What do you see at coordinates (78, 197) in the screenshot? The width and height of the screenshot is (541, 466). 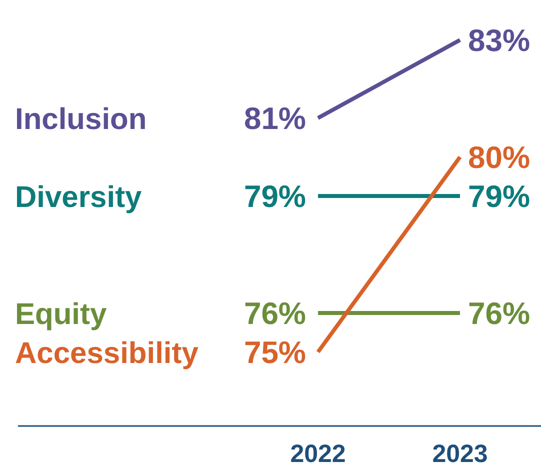 I see `text: Diversity` at bounding box center [78, 197].